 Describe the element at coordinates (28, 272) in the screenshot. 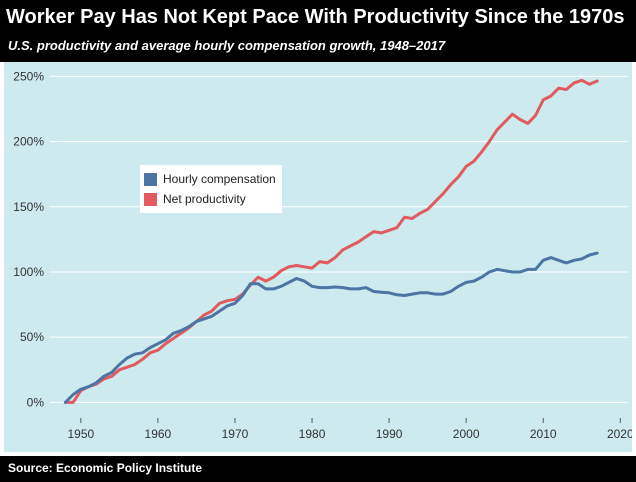

I see `y-tick-label: 100%` at that location.